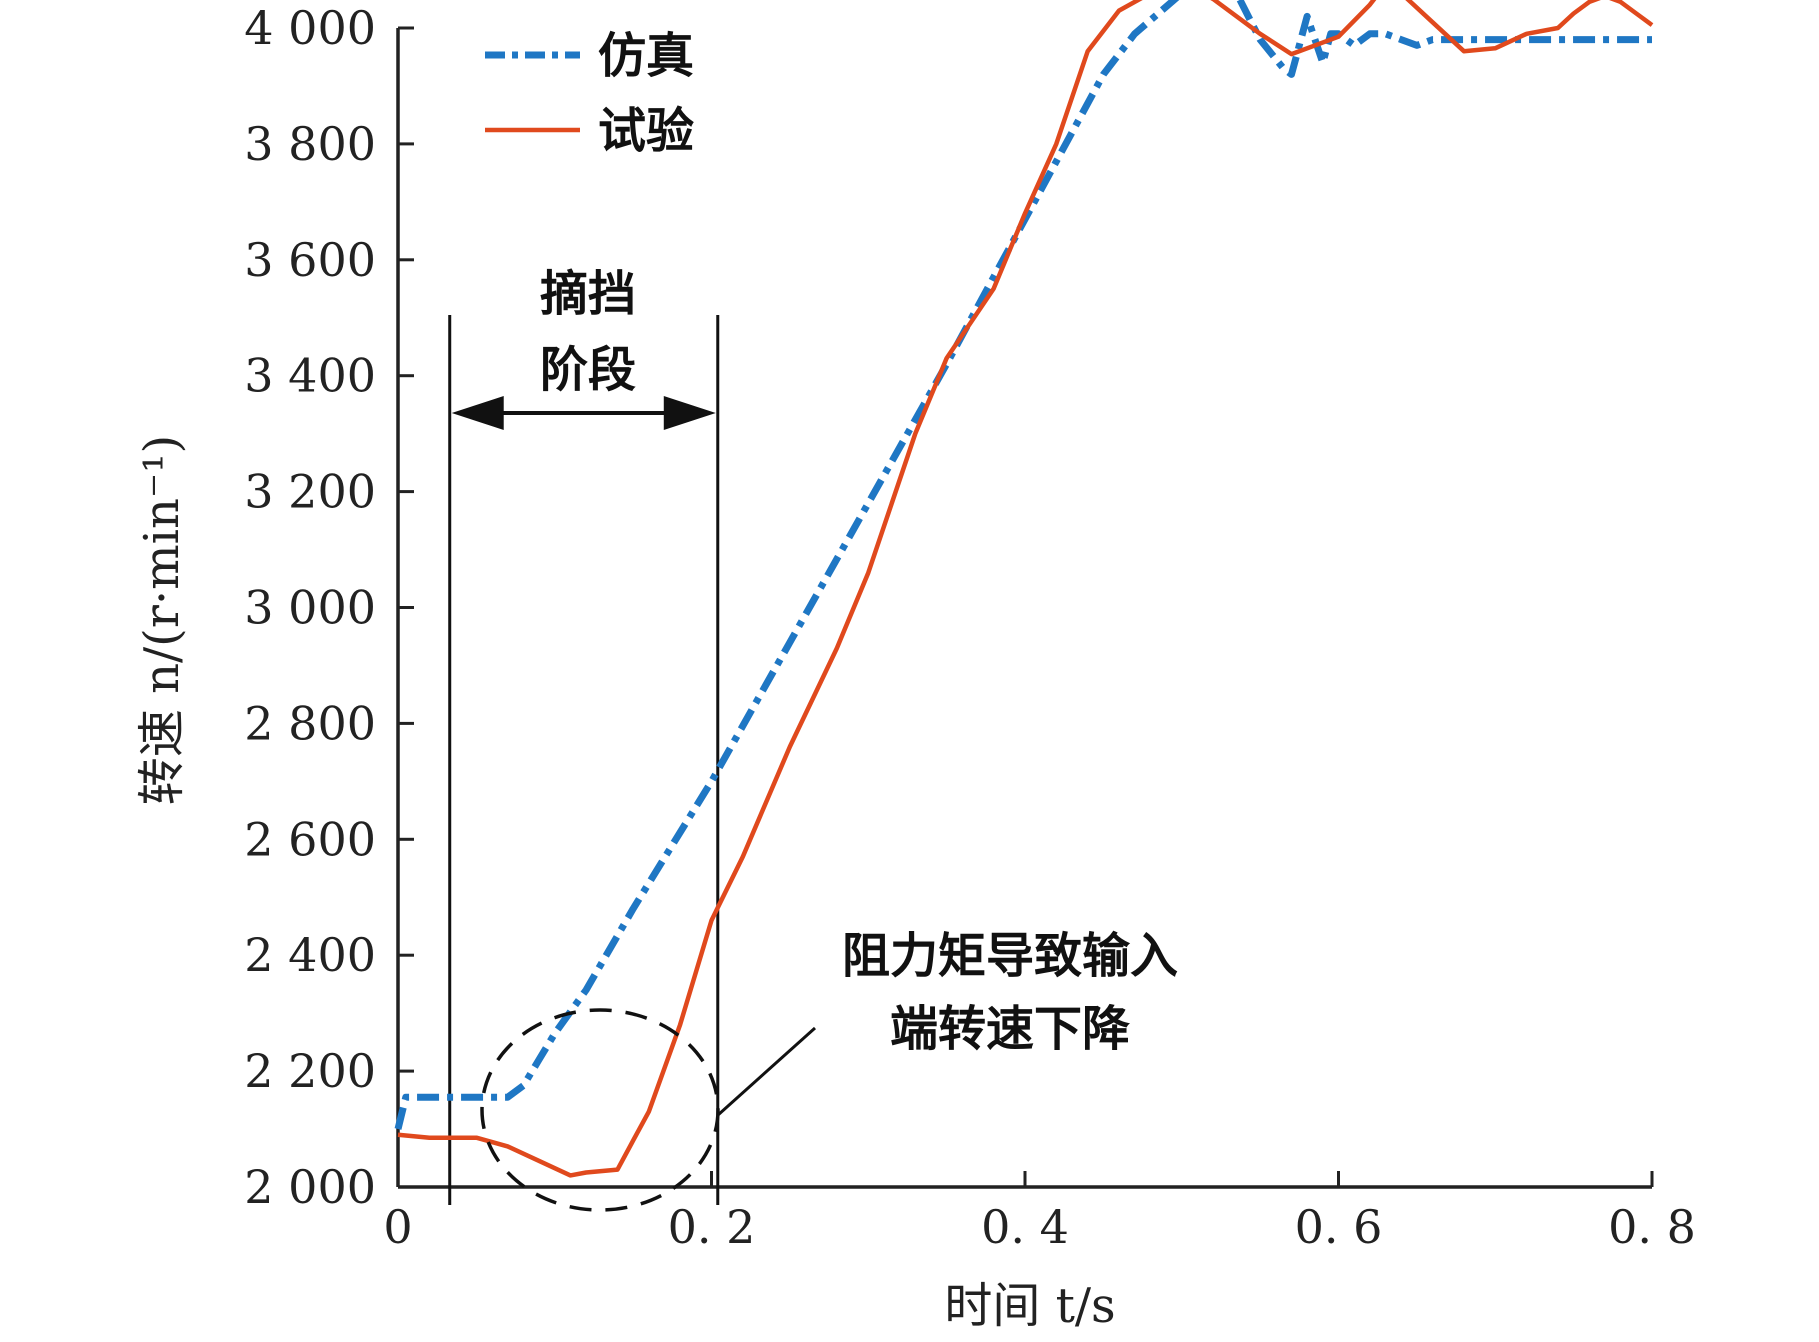 The height and width of the screenshot is (1342, 1819). I want to click on phase-arrow-left-head, so click(477, 413).